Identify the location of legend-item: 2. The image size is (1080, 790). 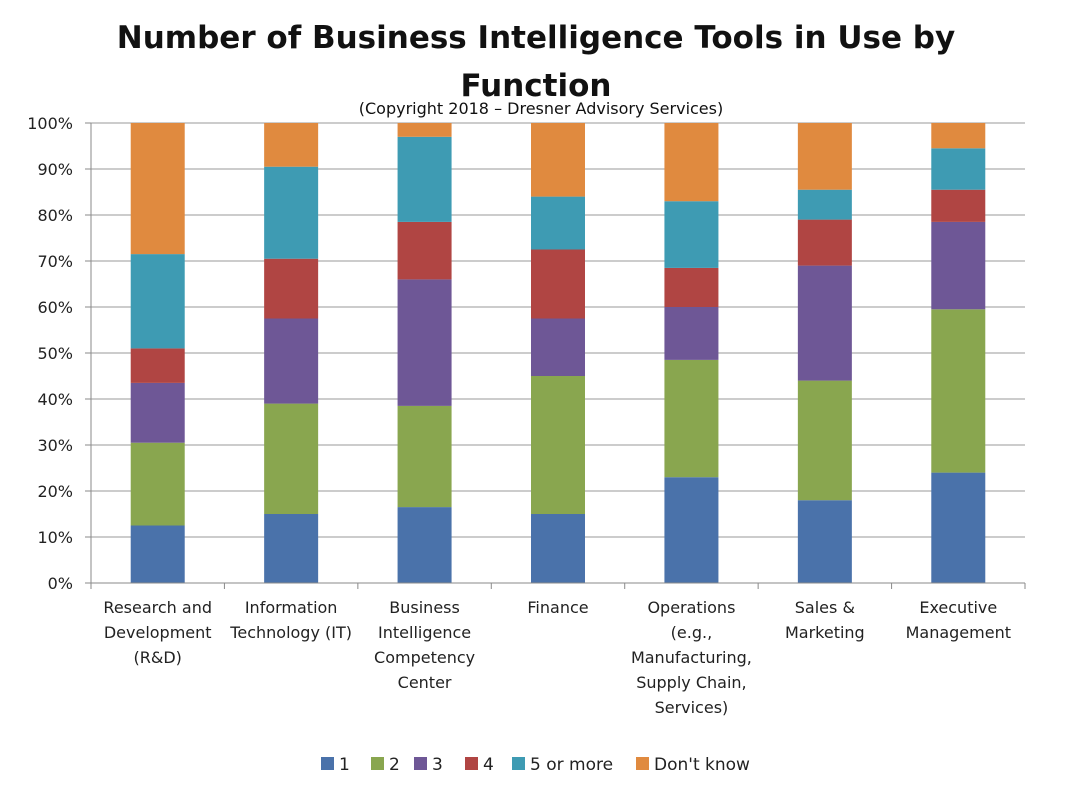
(385, 765).